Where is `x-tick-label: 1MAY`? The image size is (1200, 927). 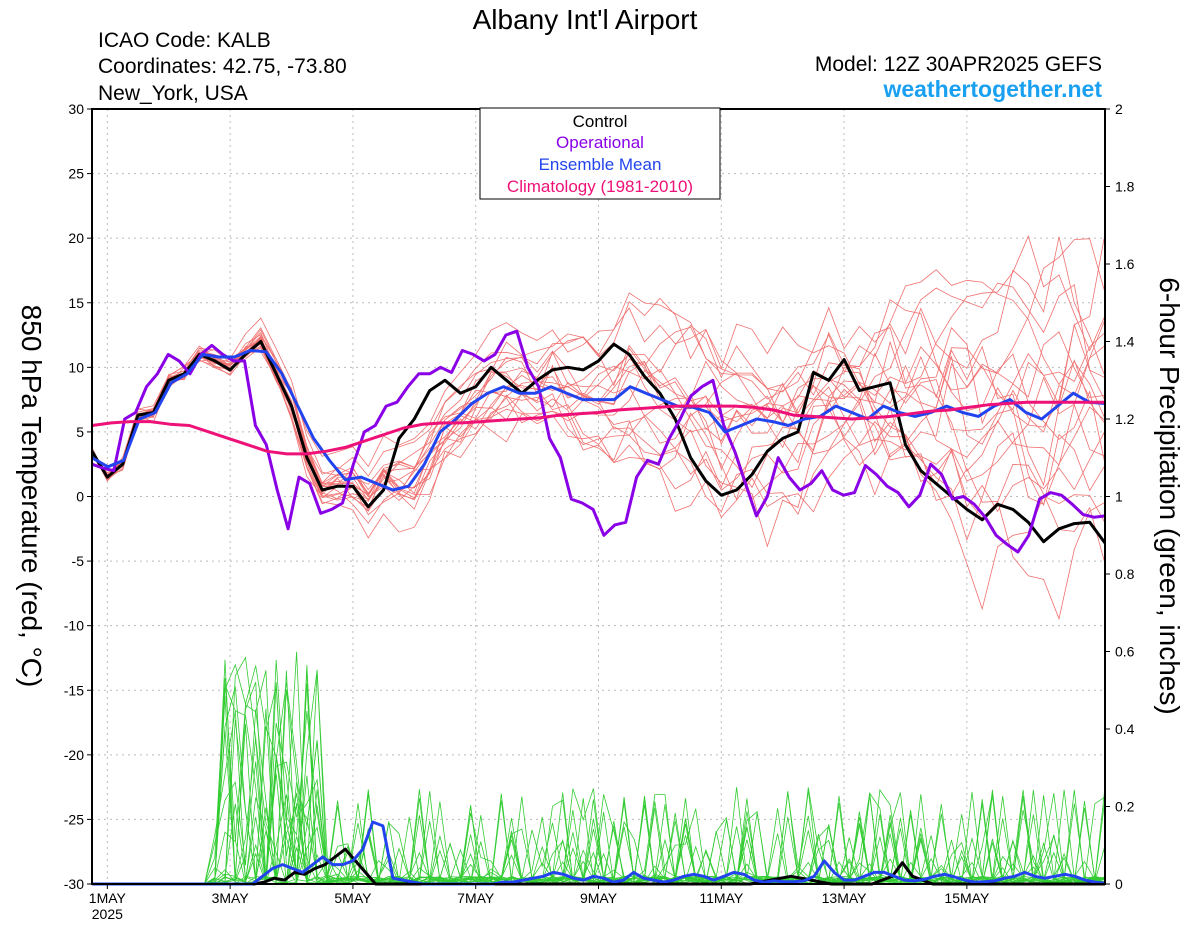
x-tick-label: 1MAY is located at coordinates (108, 898).